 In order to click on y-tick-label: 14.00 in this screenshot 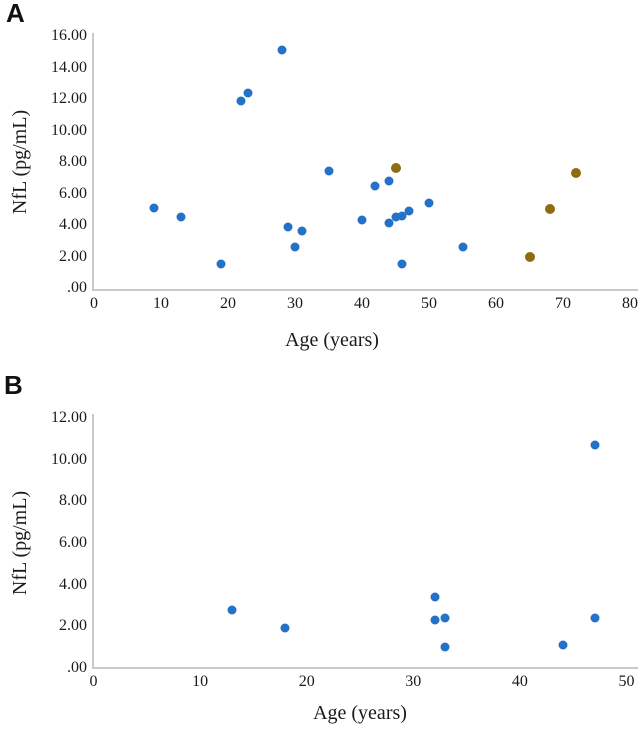, I will do `click(69, 67)`.